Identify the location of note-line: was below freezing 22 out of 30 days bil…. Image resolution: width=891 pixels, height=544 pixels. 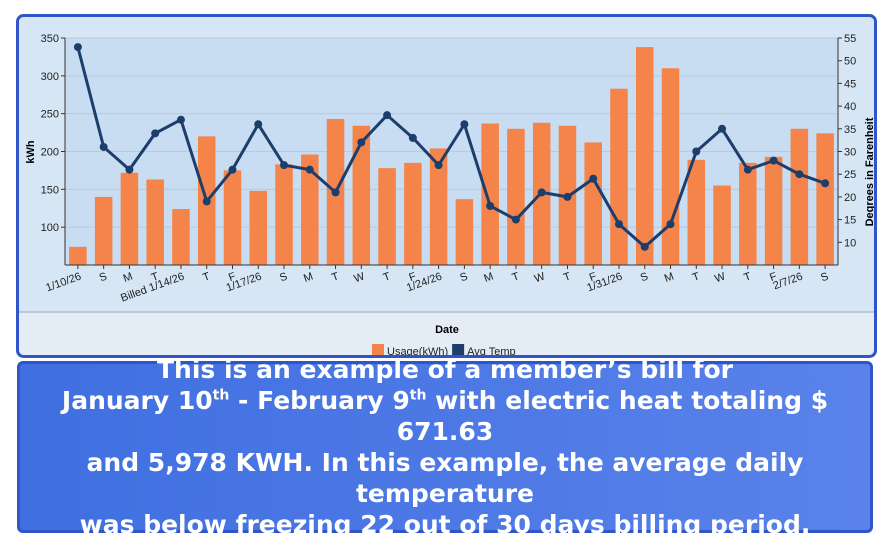
(445, 524).